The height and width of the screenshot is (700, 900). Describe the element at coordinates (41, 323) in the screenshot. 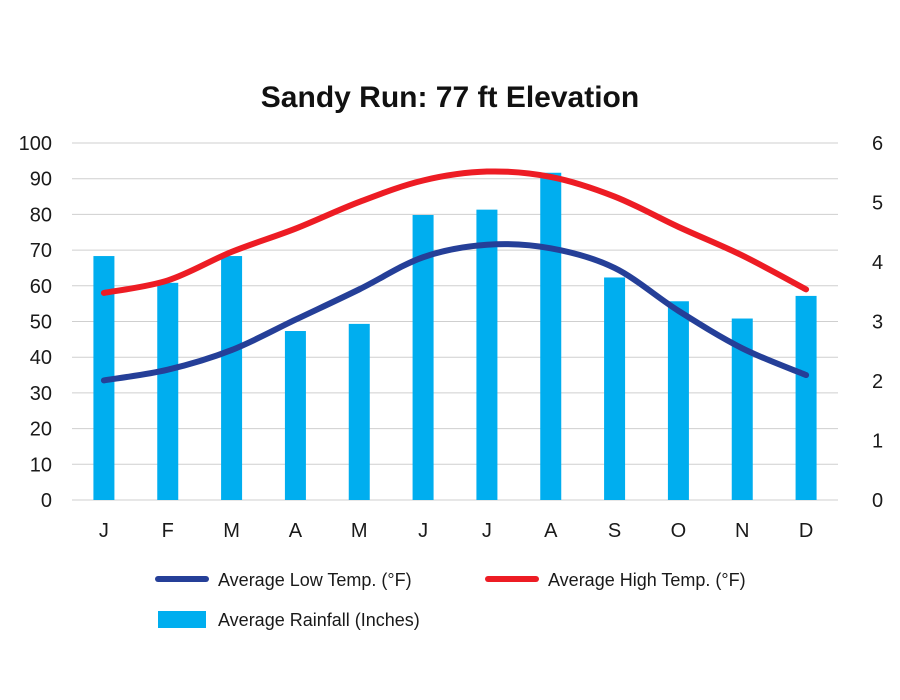

I see `left-tick-label: 50` at that location.